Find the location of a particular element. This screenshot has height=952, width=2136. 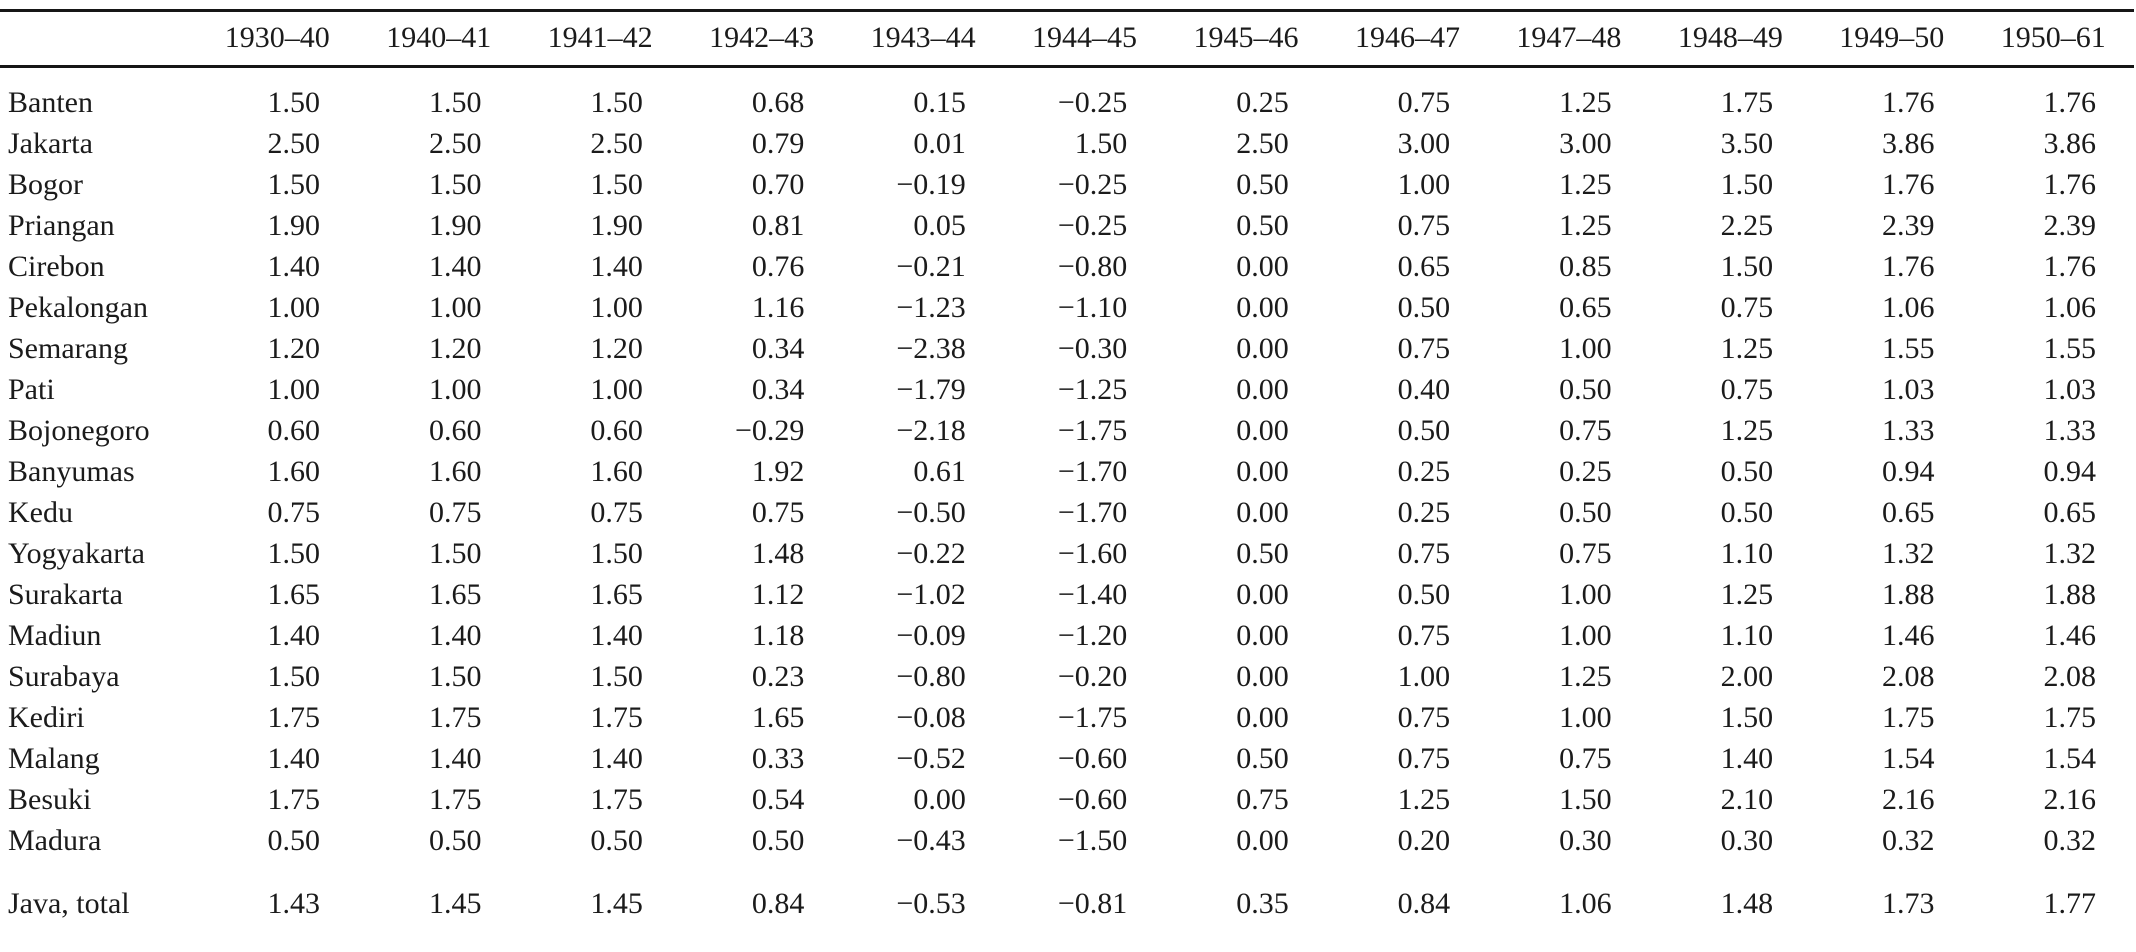

value-cell: −1.79 is located at coordinates (931, 389).